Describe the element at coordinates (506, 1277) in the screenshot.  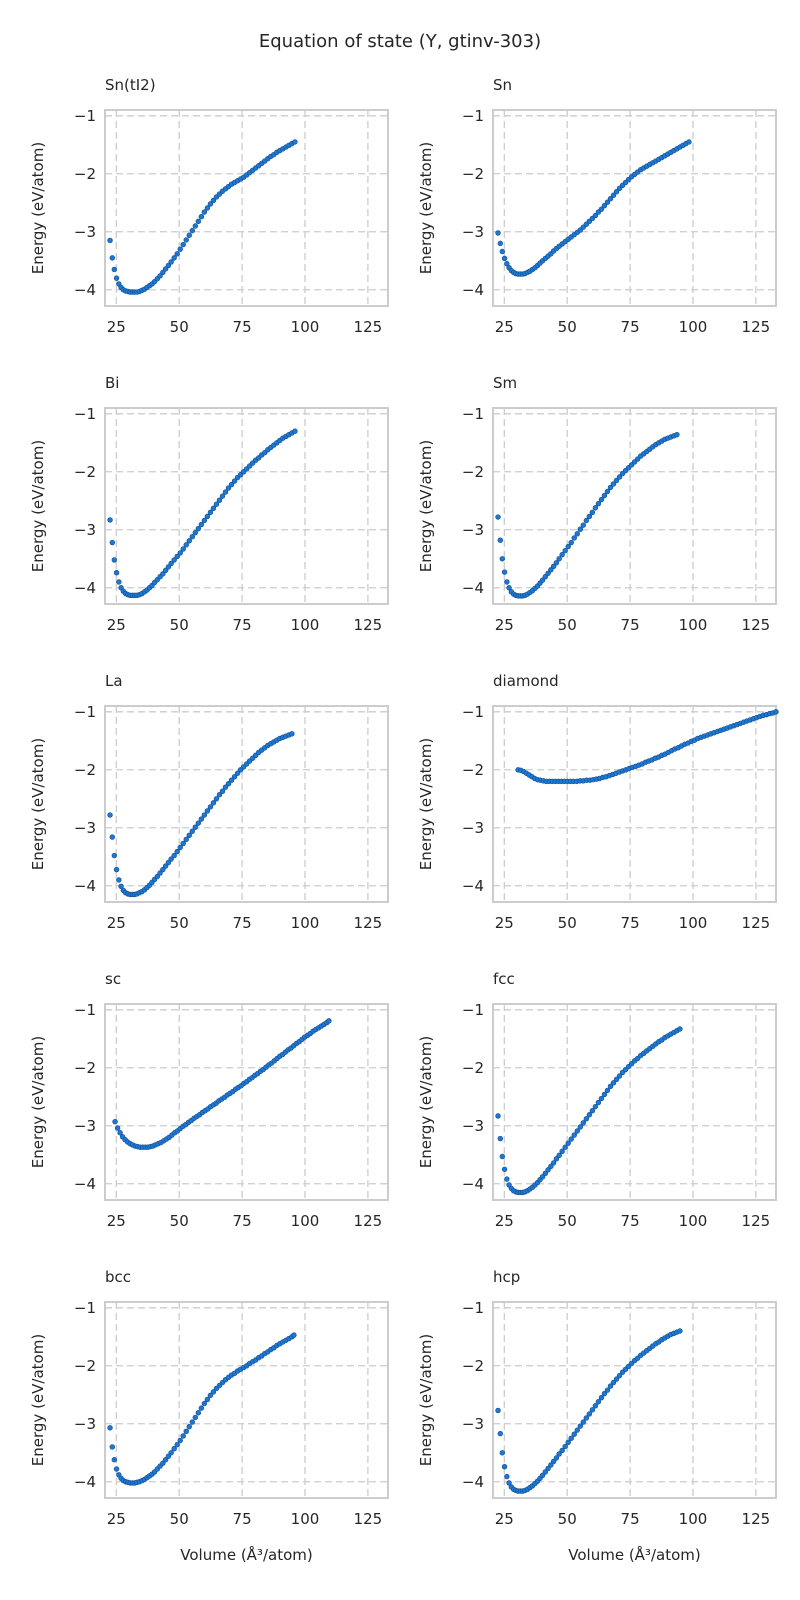
I see `subplot-title: hcp` at that location.